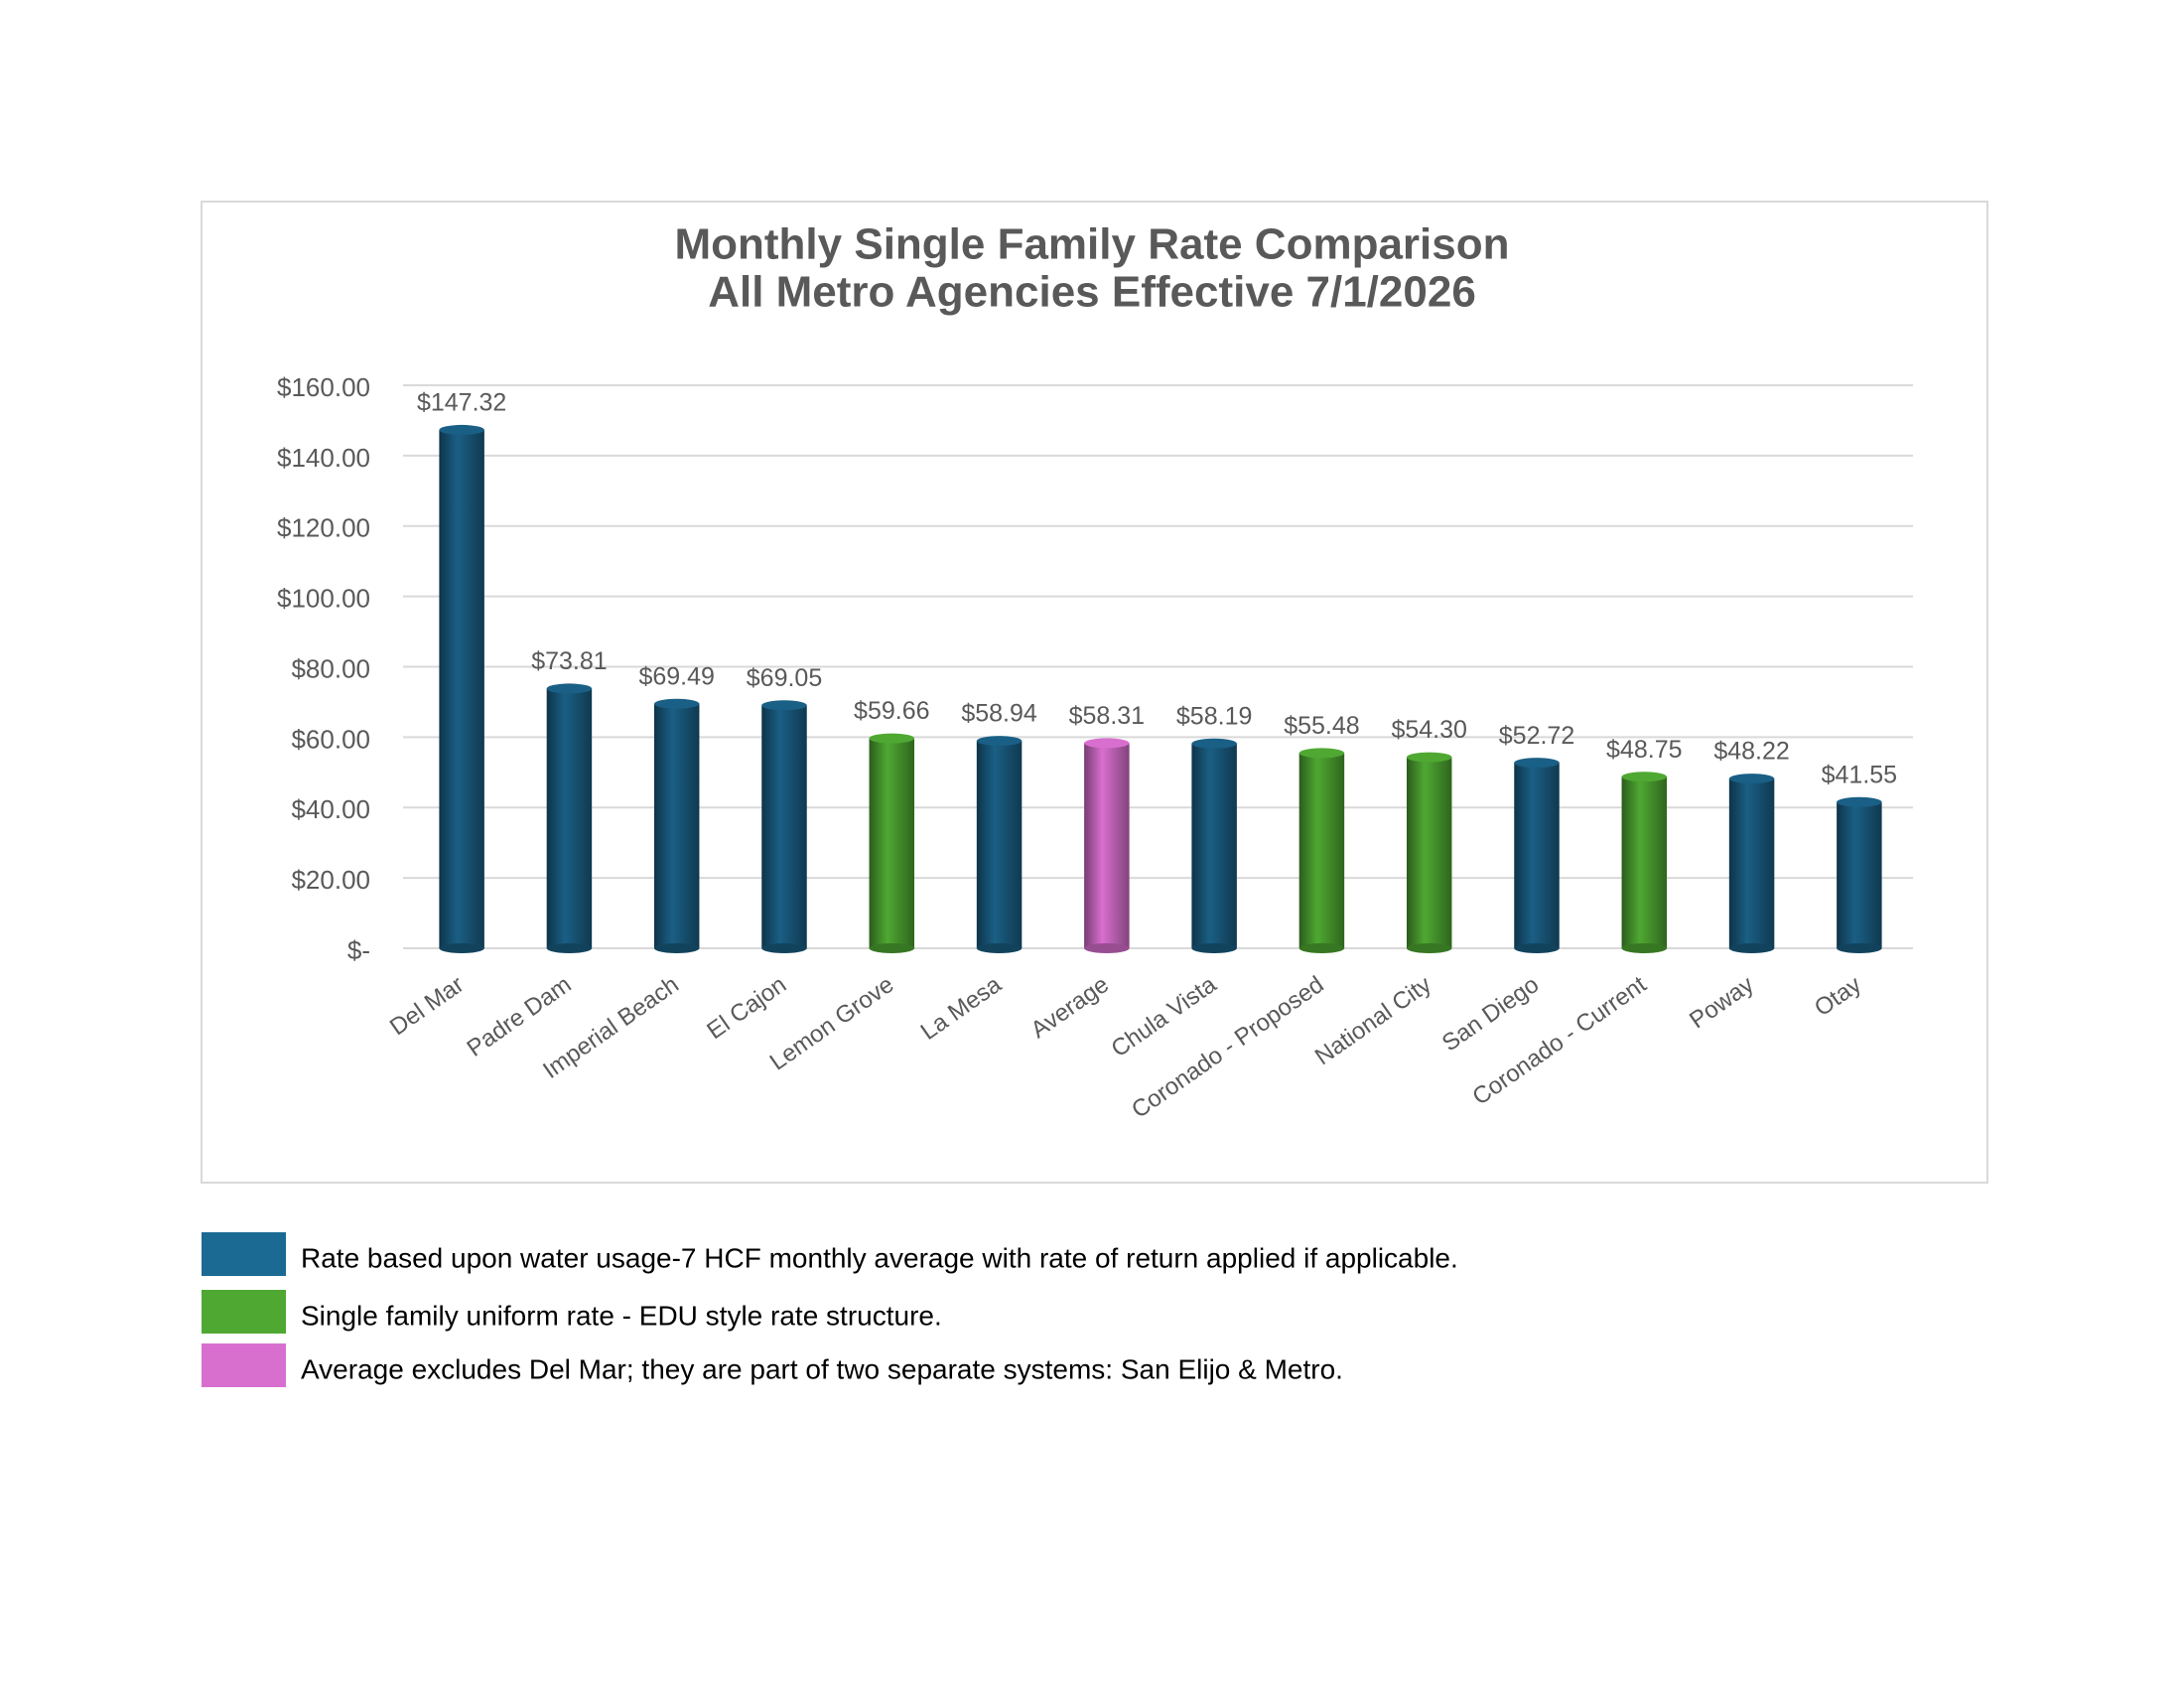  Describe the element at coordinates (323, 458) in the screenshot. I see `y-tick-label: $140.00` at that location.